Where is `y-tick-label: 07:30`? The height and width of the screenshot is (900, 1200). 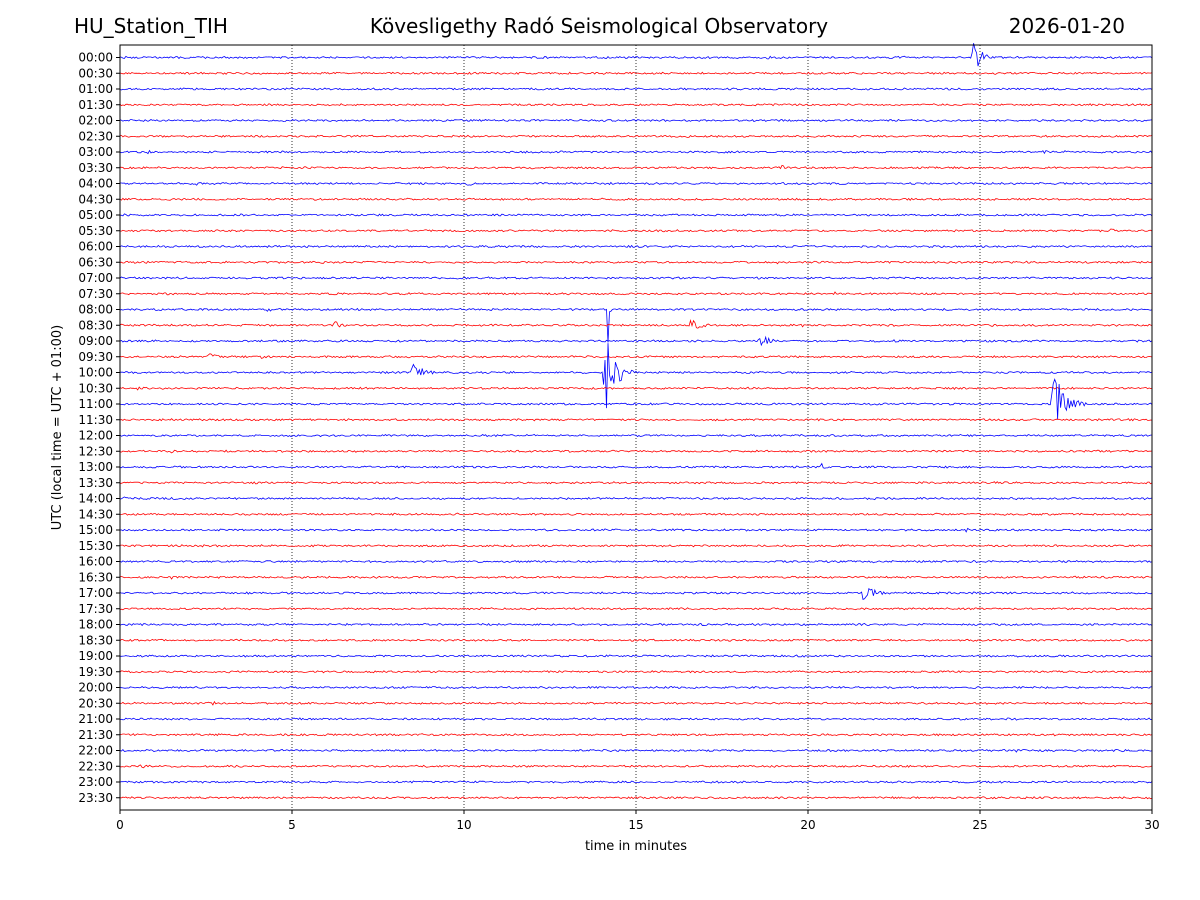 y-tick-label: 07:30 is located at coordinates (95, 294).